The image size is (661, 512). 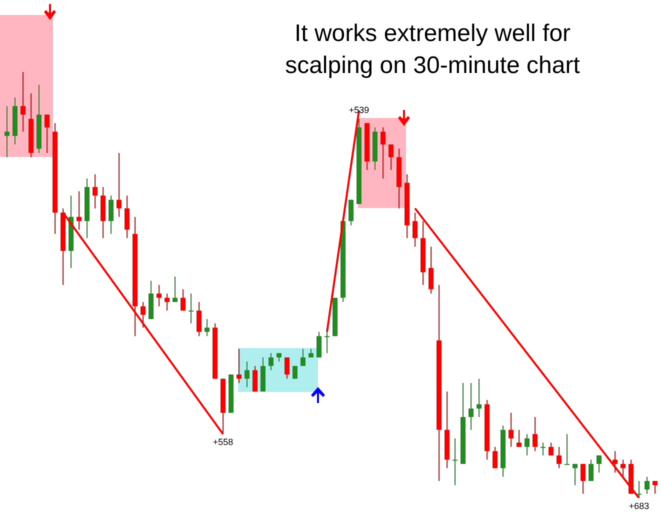 What do you see at coordinates (639, 506) in the screenshot?
I see `annotation: +683` at bounding box center [639, 506].